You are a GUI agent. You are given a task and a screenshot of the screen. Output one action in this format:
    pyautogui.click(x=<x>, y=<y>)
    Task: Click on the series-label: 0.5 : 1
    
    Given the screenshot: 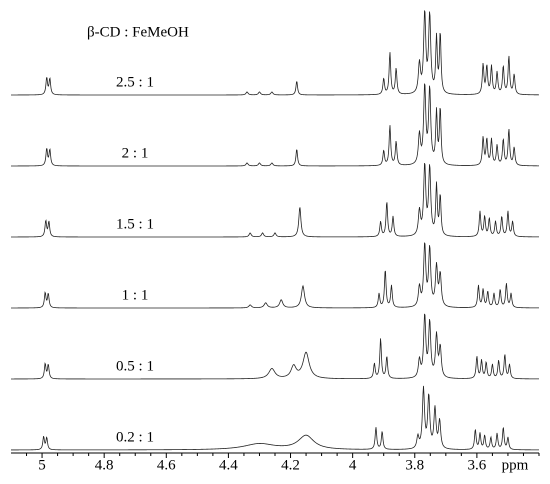 What is the action you would take?
    pyautogui.click(x=135, y=366)
    